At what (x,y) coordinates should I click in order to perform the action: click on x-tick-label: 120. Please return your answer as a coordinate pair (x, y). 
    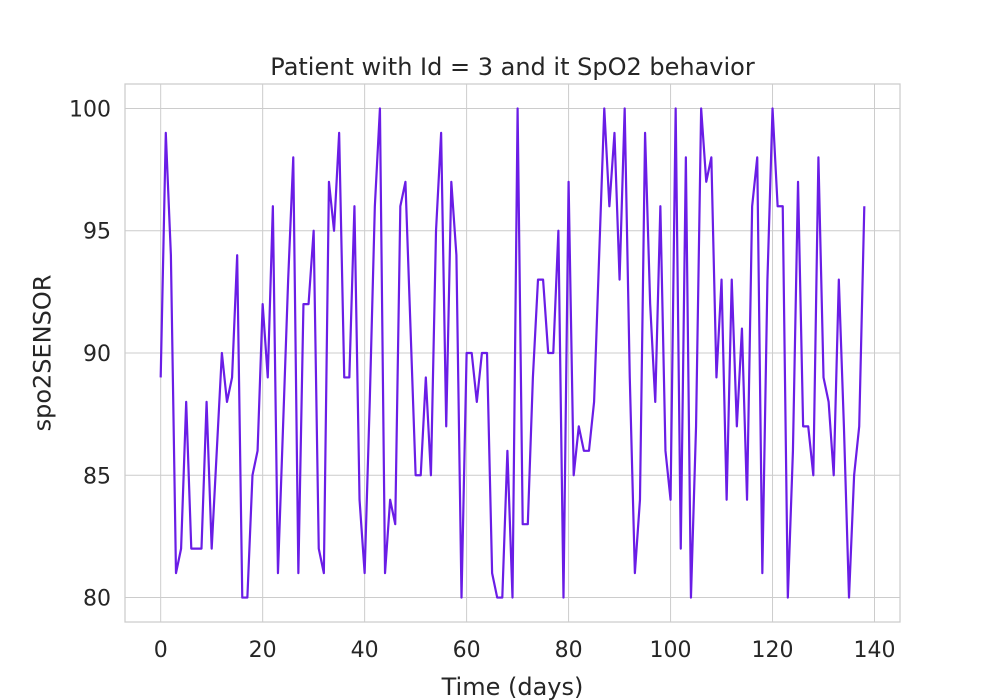
    Looking at the image, I should click on (773, 650).